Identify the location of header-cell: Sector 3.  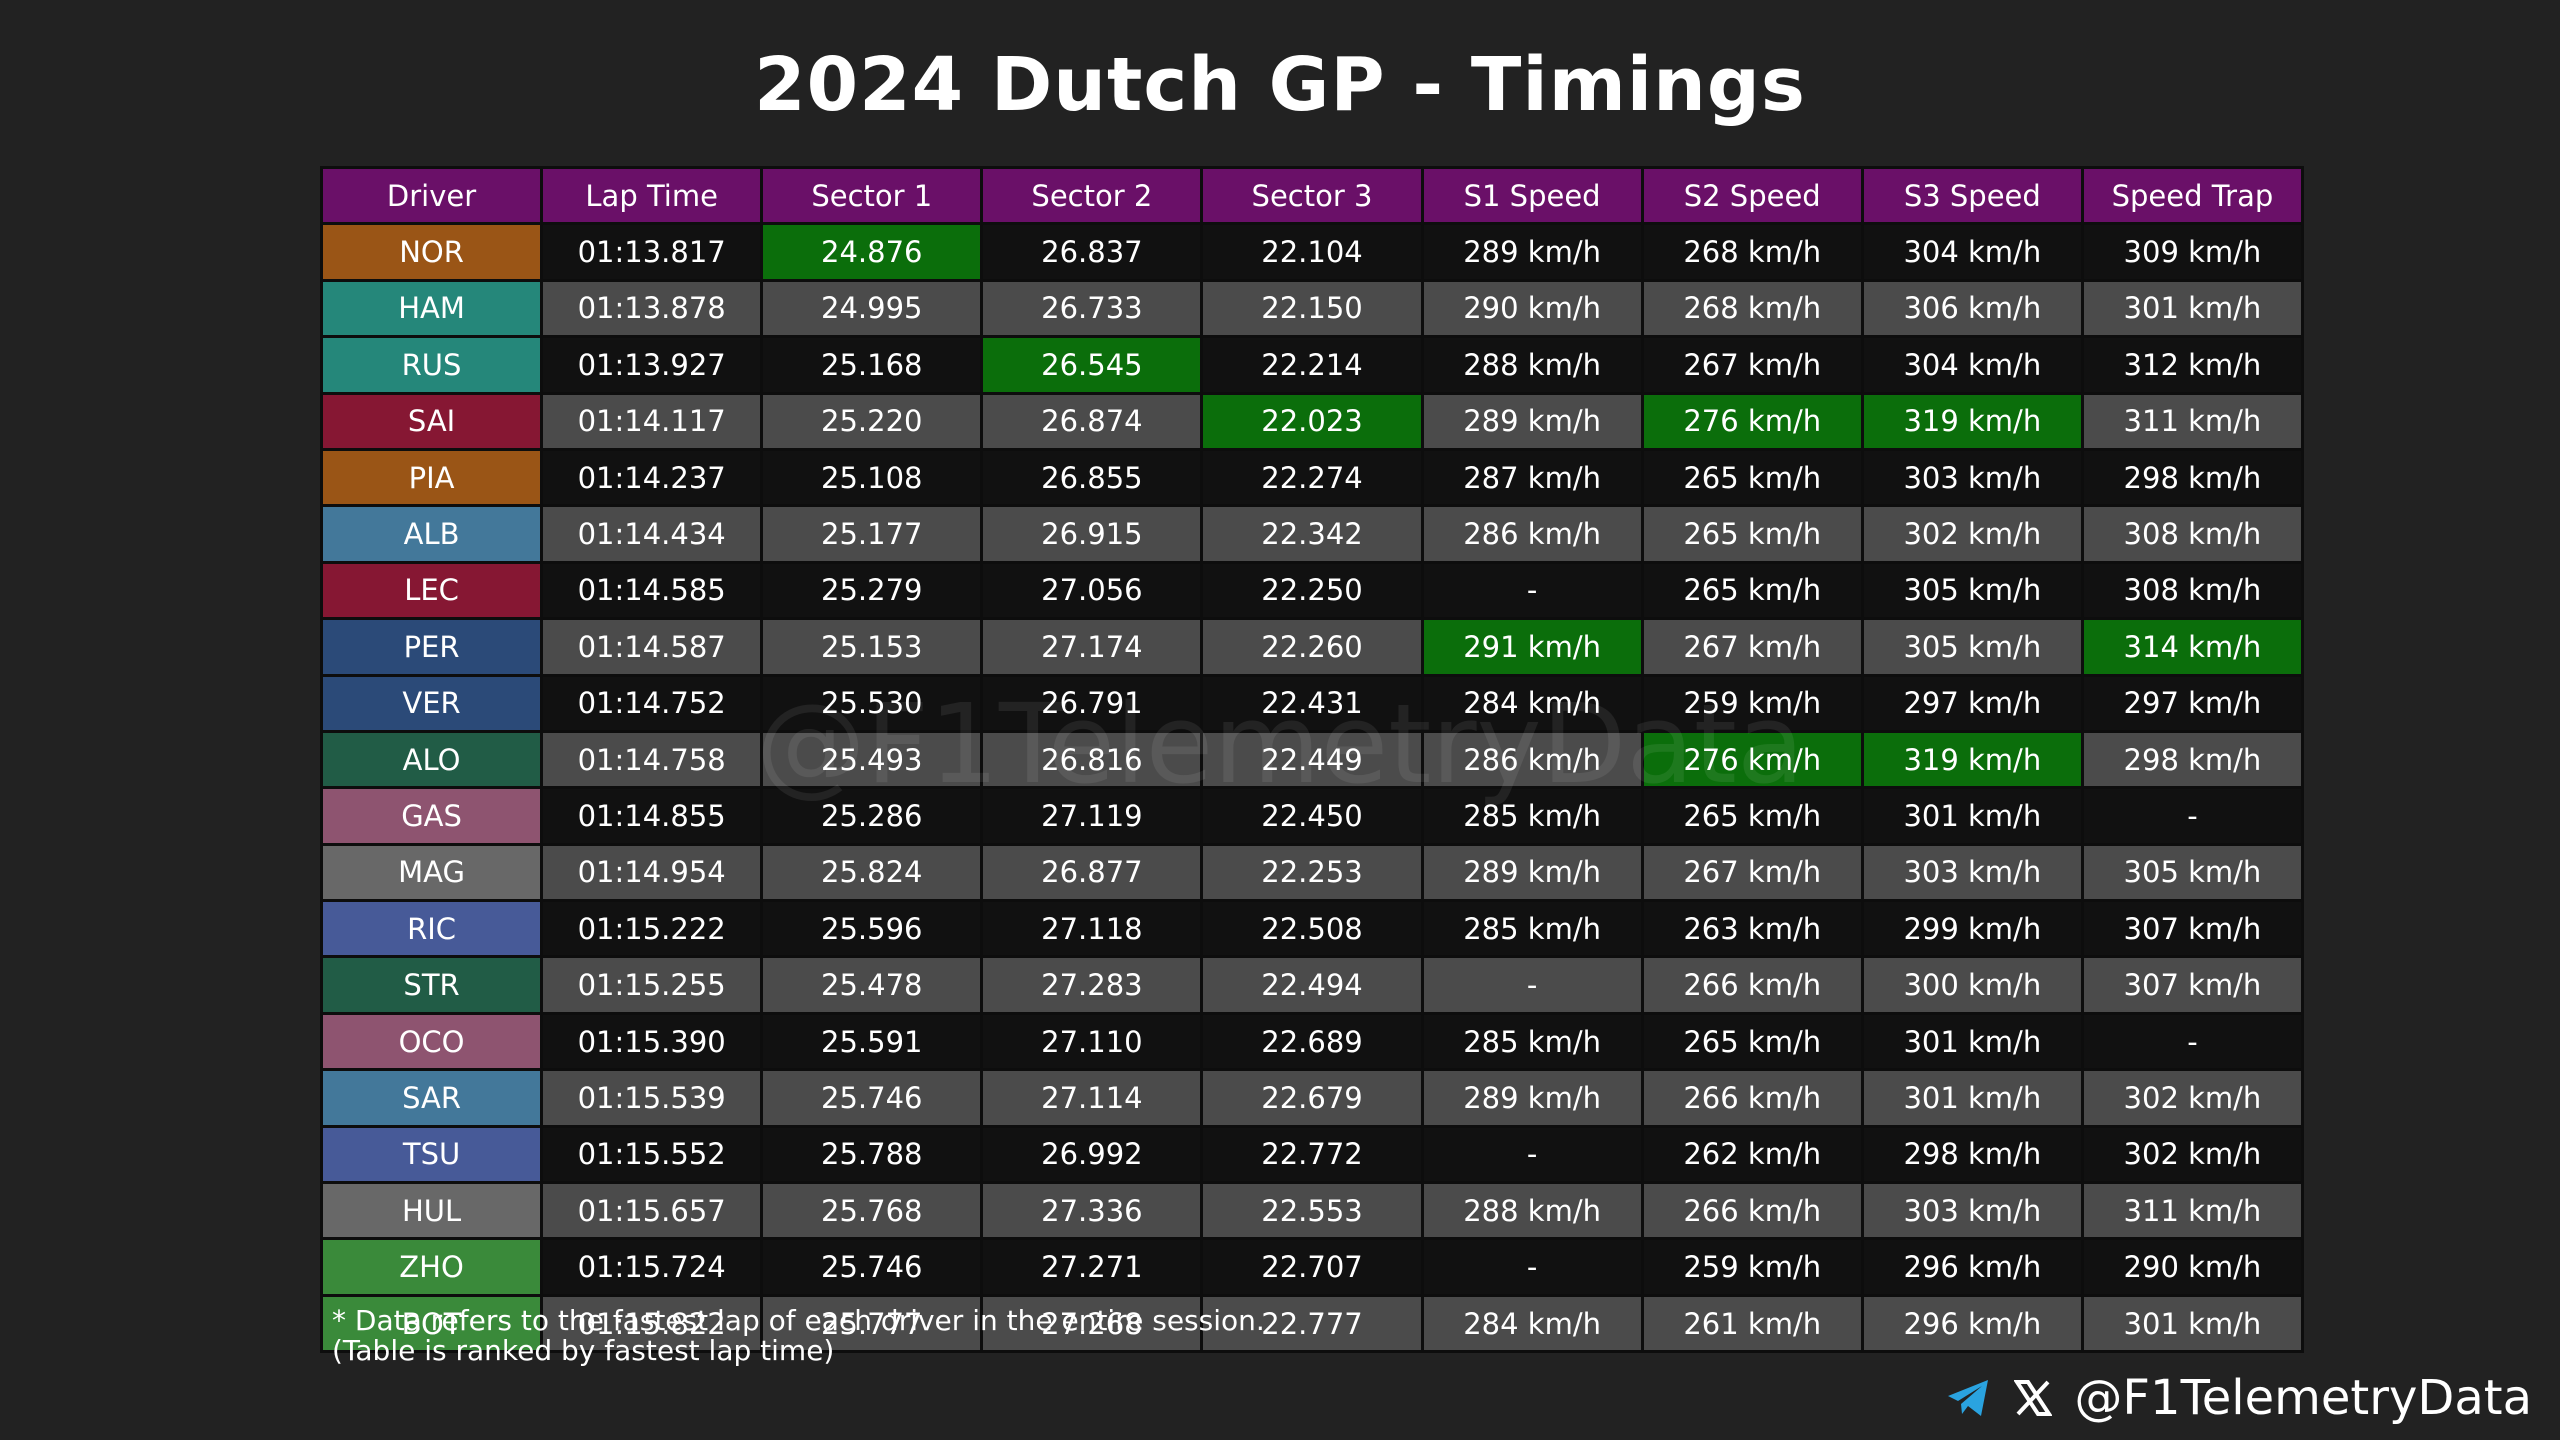
(1312, 196).